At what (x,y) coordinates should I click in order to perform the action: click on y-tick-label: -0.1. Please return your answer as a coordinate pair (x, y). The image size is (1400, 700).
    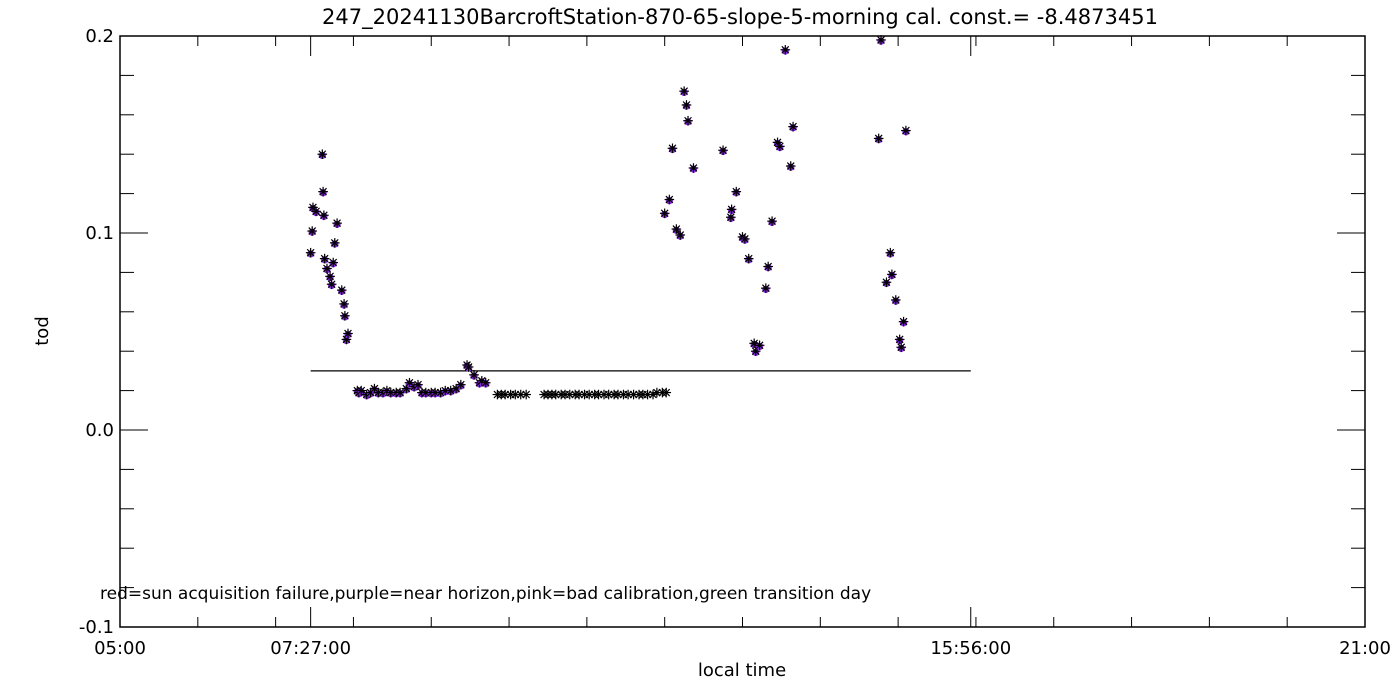
    Looking at the image, I should click on (96, 627).